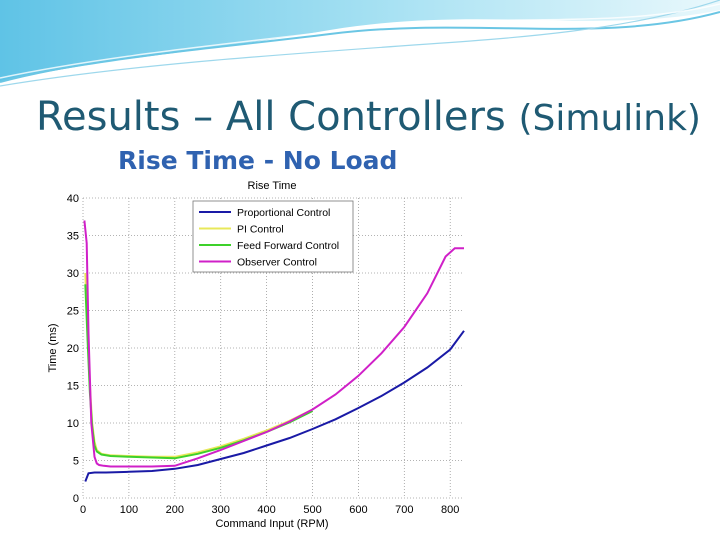  Describe the element at coordinates (73, 199) in the screenshot. I see `y-tick-label: 40` at that location.